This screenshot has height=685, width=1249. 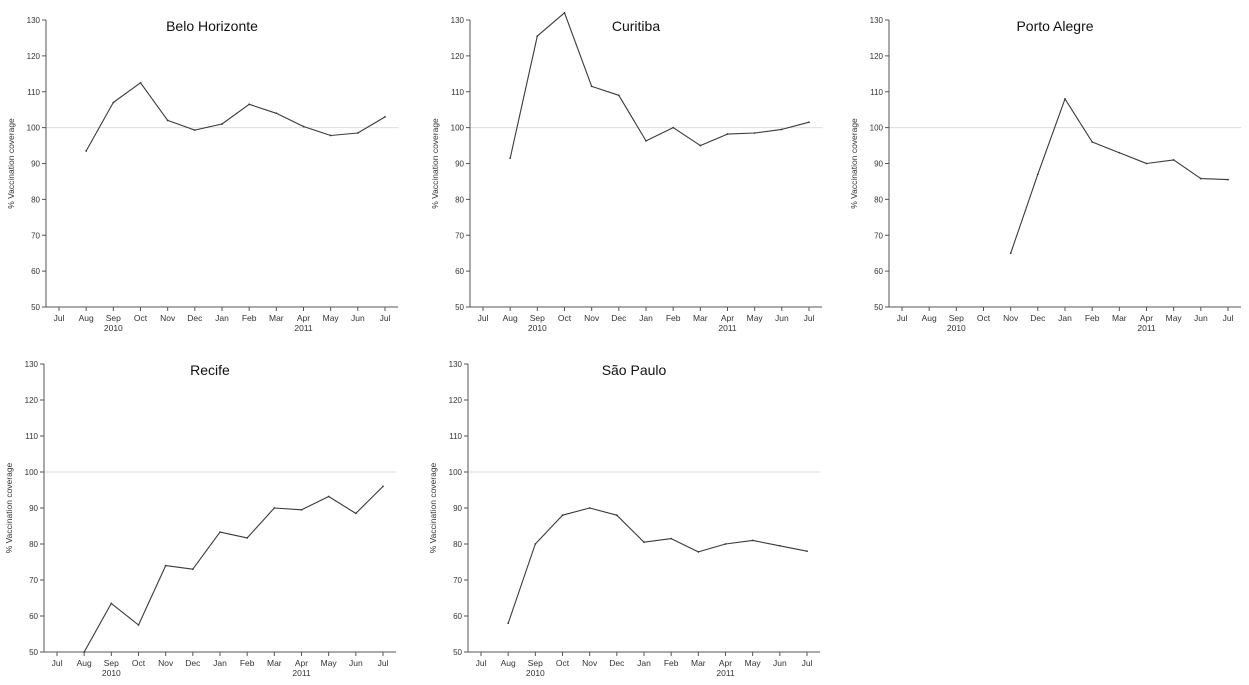 I want to click on chart-title: Porto Alegre, so click(x=1054, y=26).